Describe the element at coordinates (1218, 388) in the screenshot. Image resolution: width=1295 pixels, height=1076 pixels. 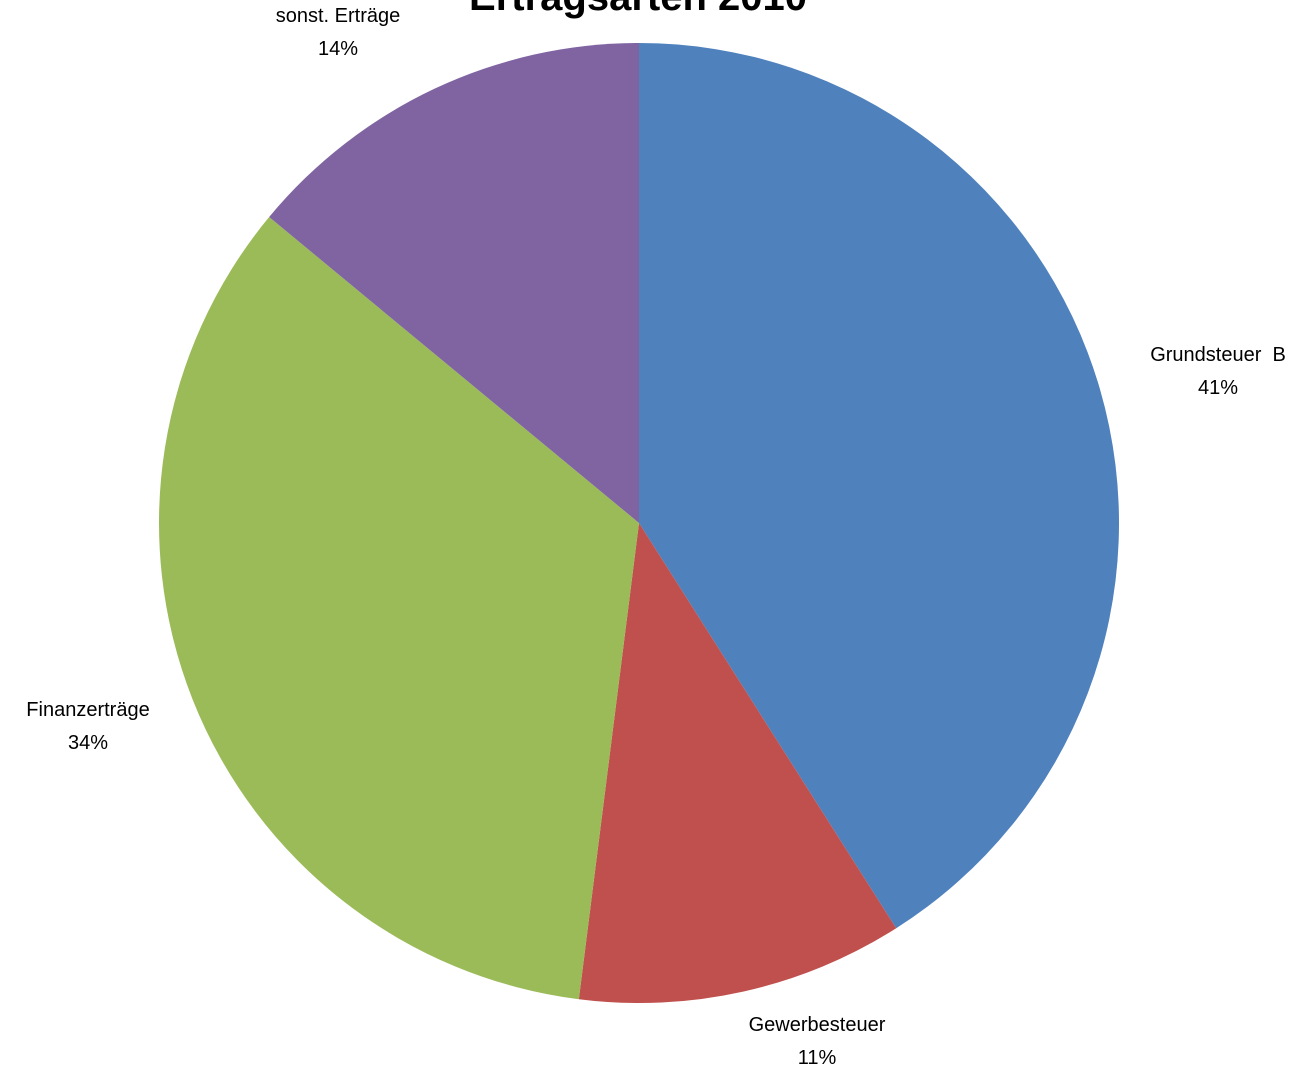
I see `slice-percent-grundsteuer-b: 41%` at that location.